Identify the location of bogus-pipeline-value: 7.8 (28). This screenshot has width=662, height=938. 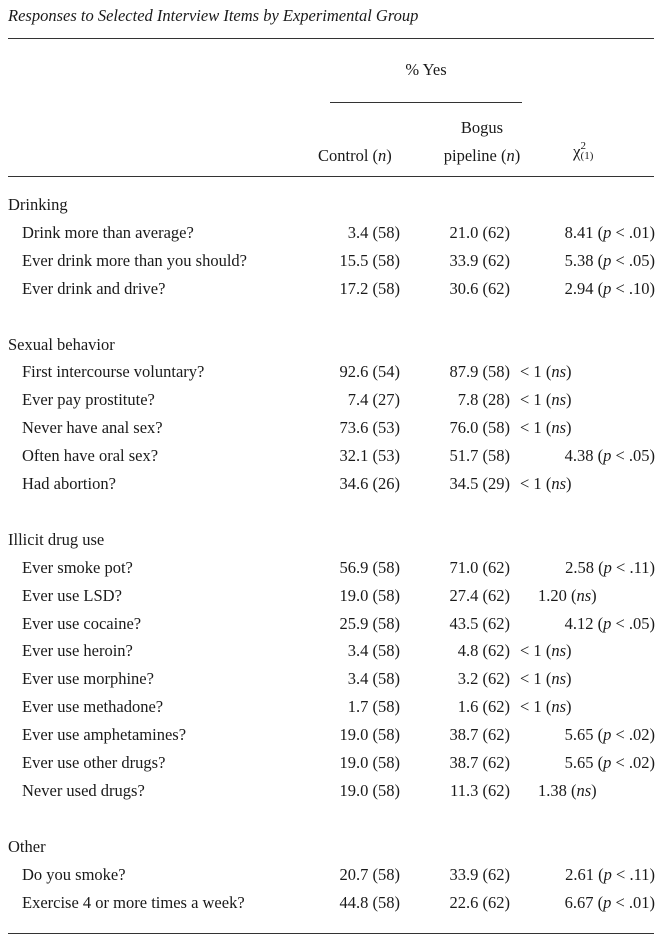
(483, 400).